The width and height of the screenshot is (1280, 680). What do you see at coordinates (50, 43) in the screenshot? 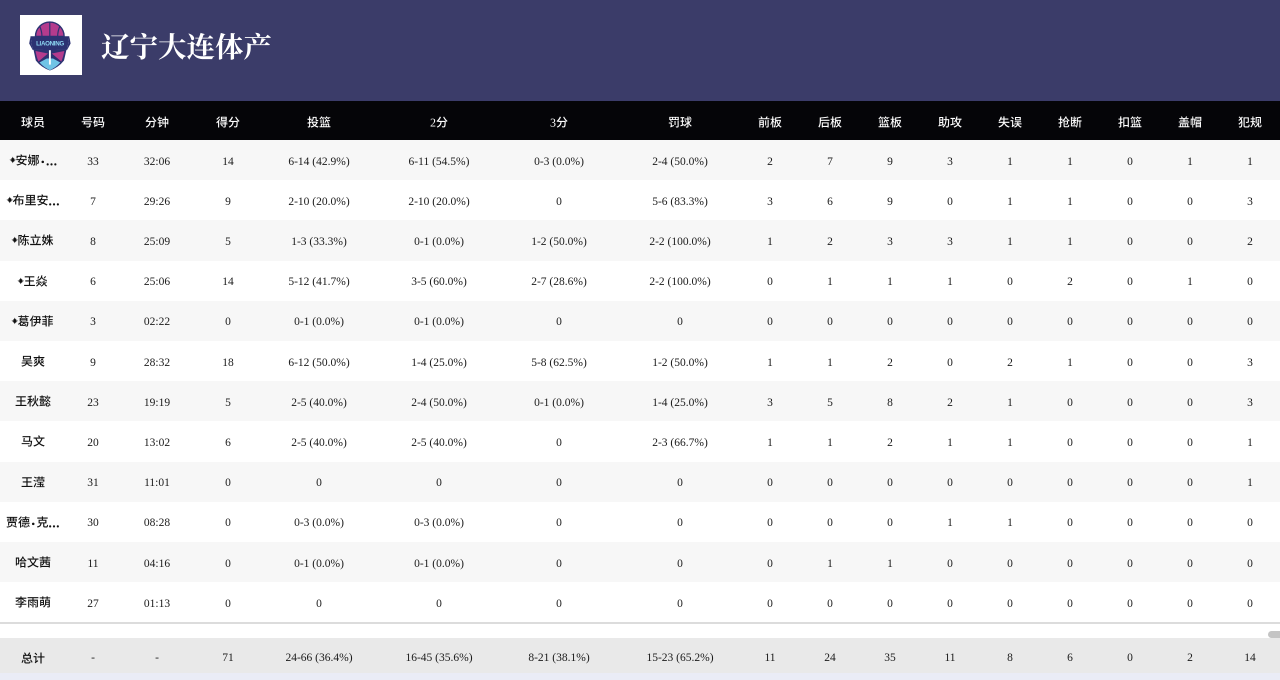
I see `svg-text: LIAONING` at bounding box center [50, 43].